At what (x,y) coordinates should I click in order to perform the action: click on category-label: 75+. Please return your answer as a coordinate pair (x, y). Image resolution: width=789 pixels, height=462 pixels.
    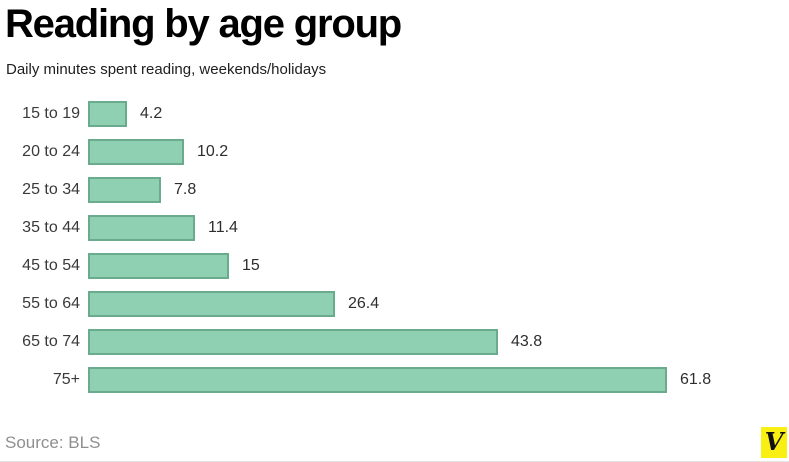
    Looking at the image, I should click on (66, 379).